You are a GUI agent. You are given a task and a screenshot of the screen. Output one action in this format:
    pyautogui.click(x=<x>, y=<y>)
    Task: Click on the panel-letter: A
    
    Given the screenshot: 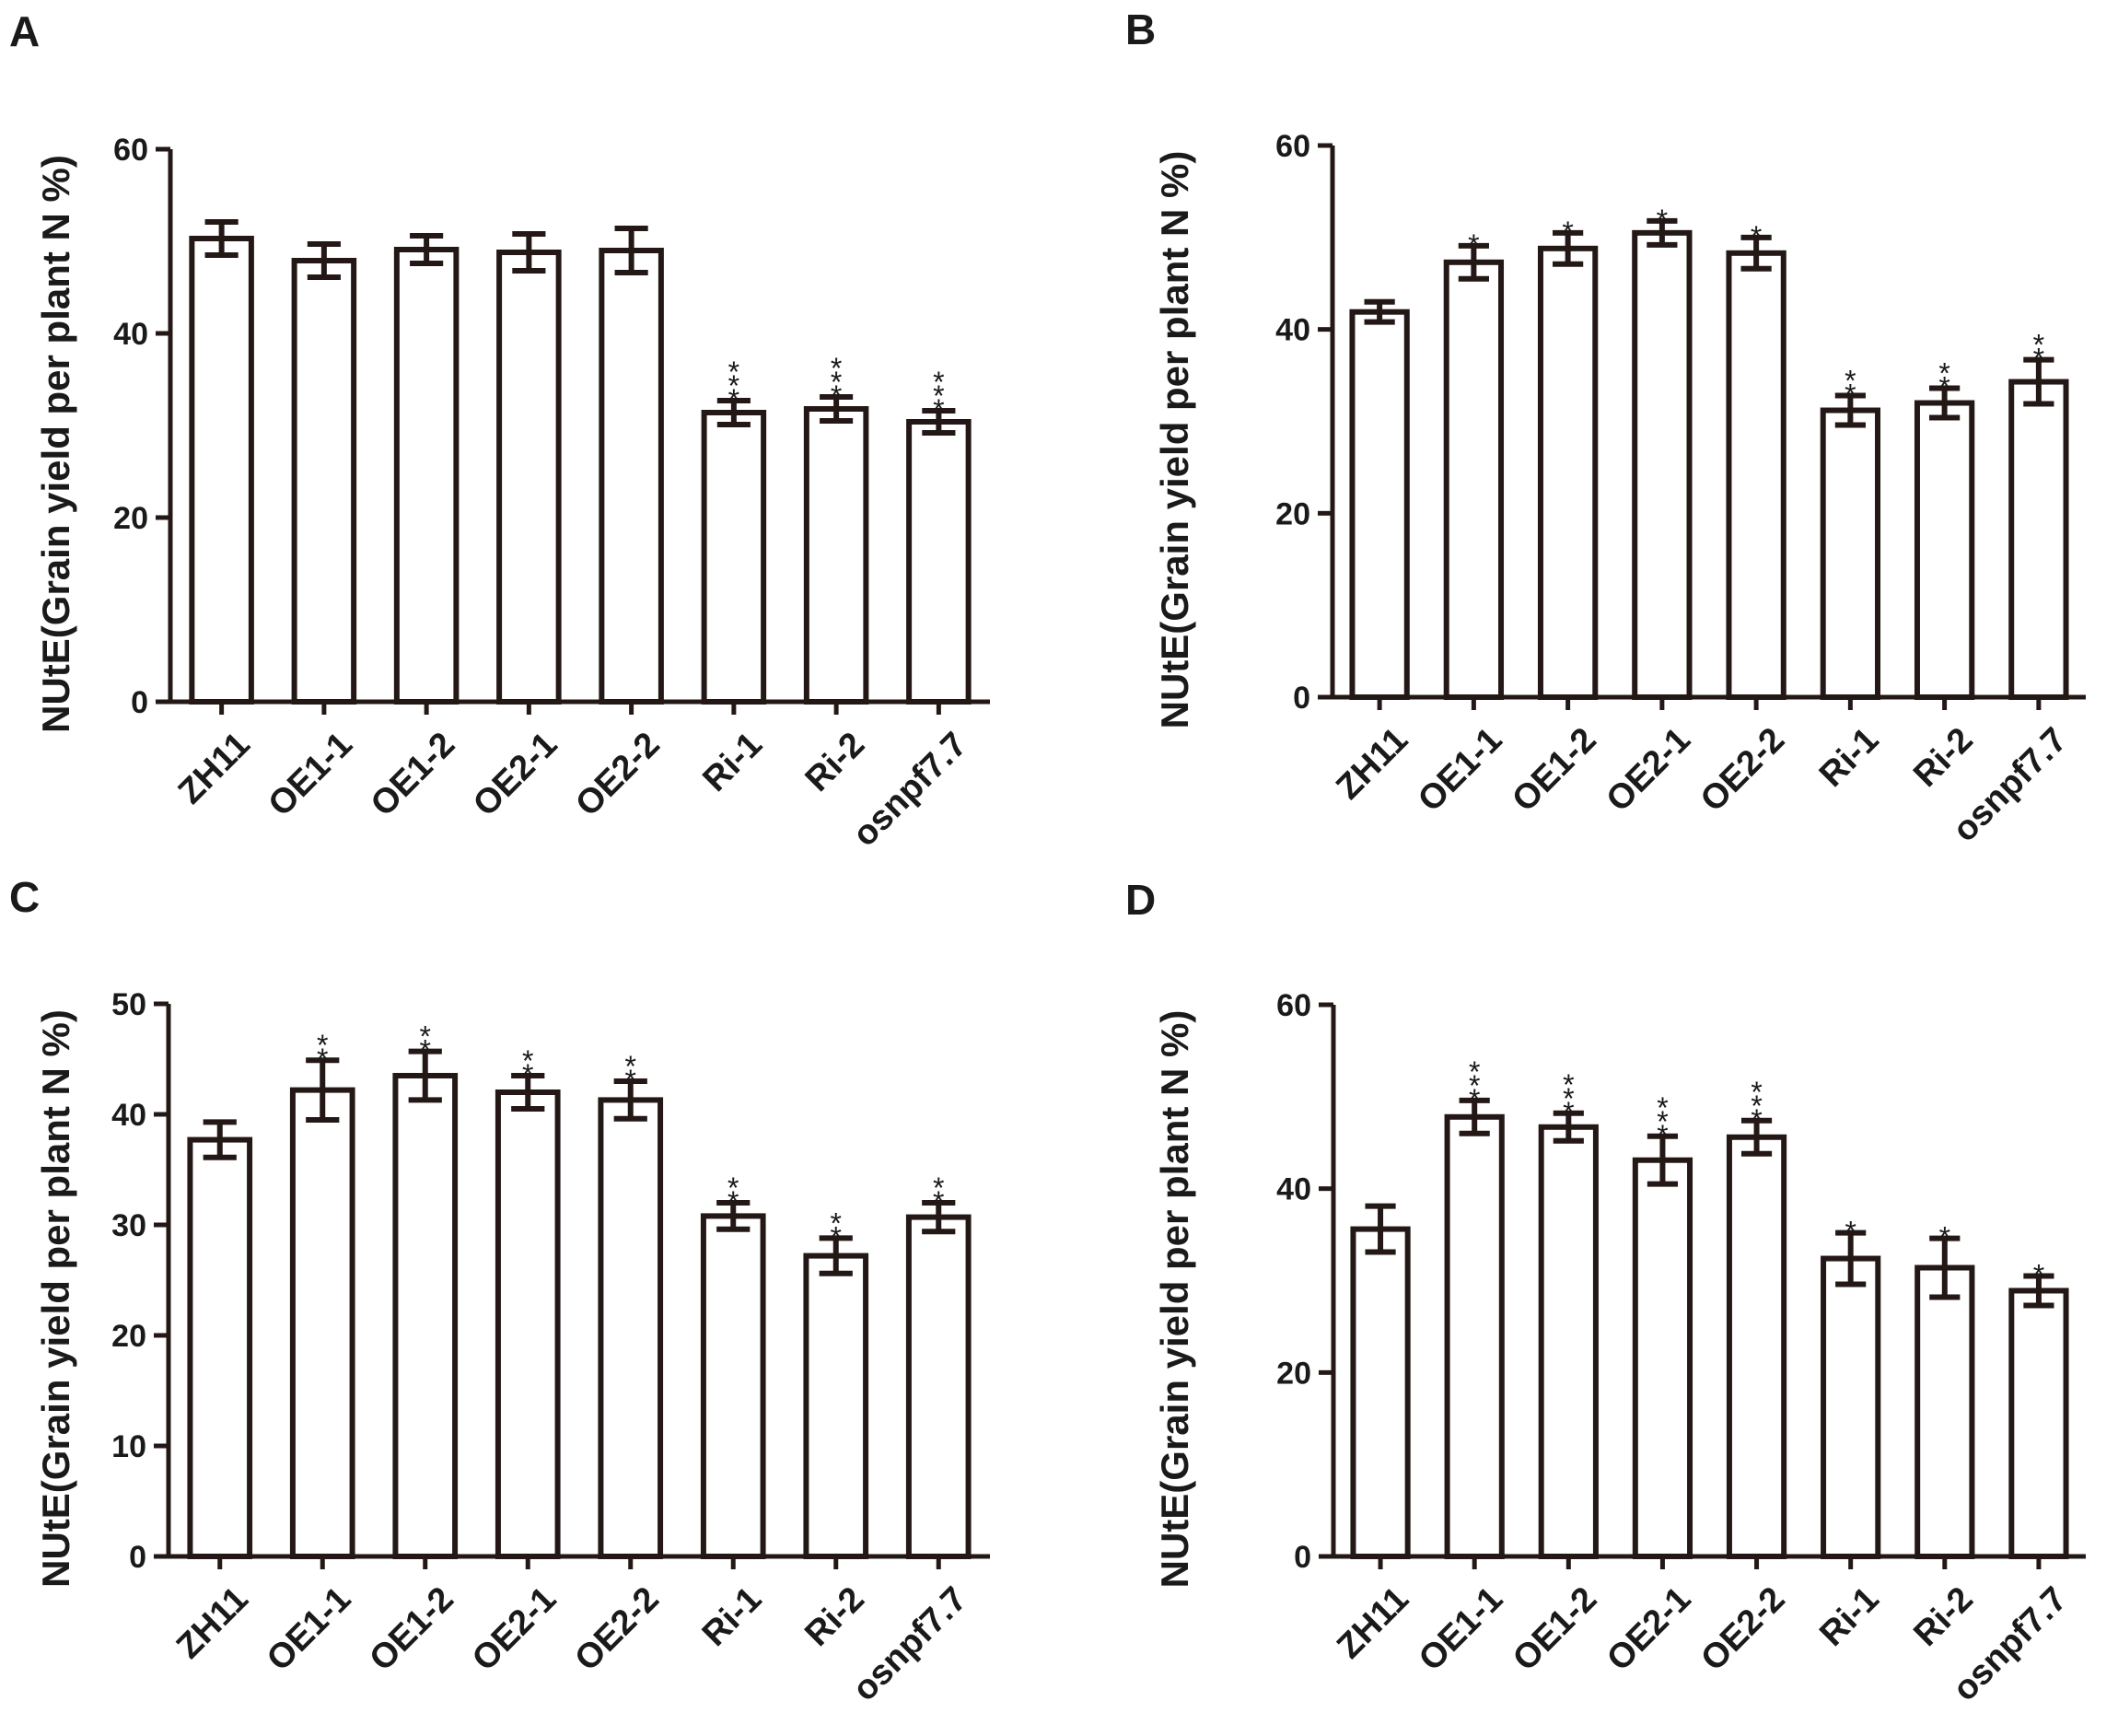 What is the action you would take?
    pyautogui.click(x=24, y=31)
    